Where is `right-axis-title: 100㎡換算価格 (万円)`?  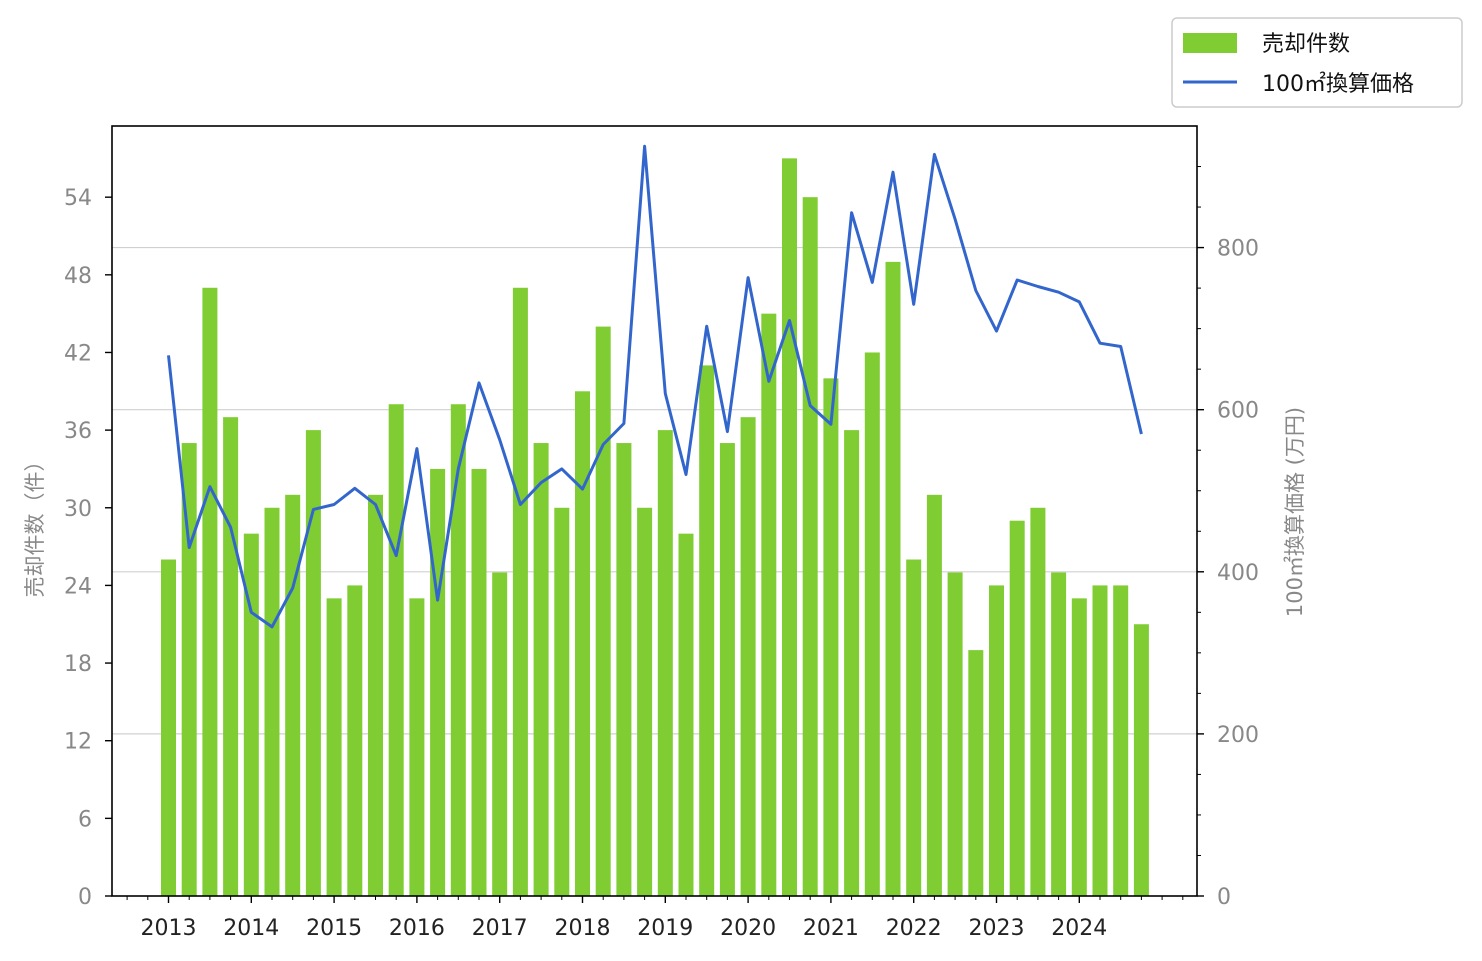
right-axis-title: 100㎡換算価格 (万円) is located at coordinates (1295, 512).